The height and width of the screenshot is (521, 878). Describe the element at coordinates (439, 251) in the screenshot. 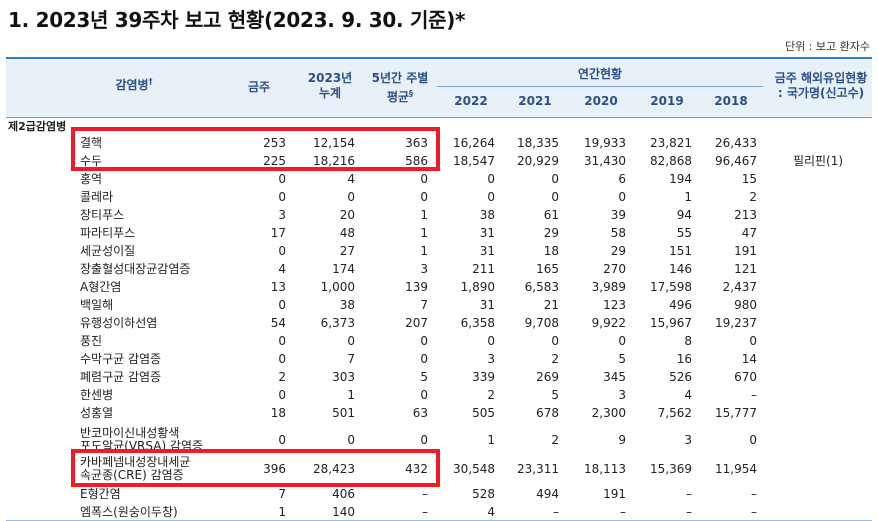

I see `table-row: 세균성이질 0 27 1 31 18 29 151 191` at that location.